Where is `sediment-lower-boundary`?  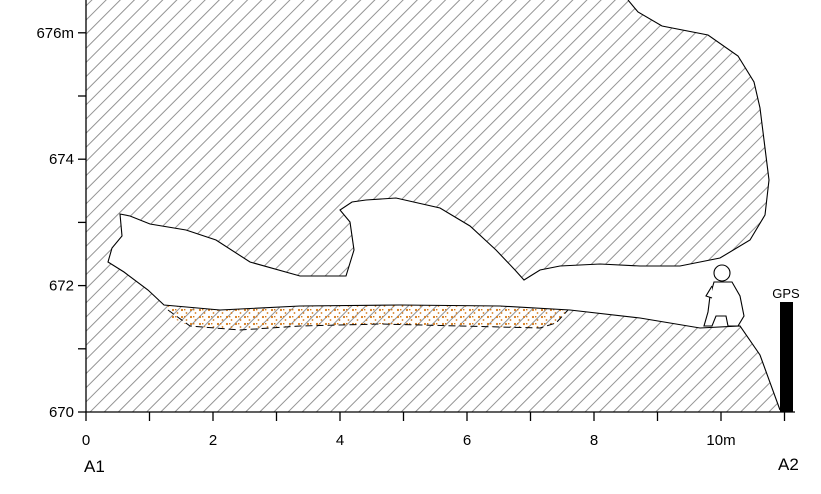
sediment-lower-boundary is located at coordinates (368, 320).